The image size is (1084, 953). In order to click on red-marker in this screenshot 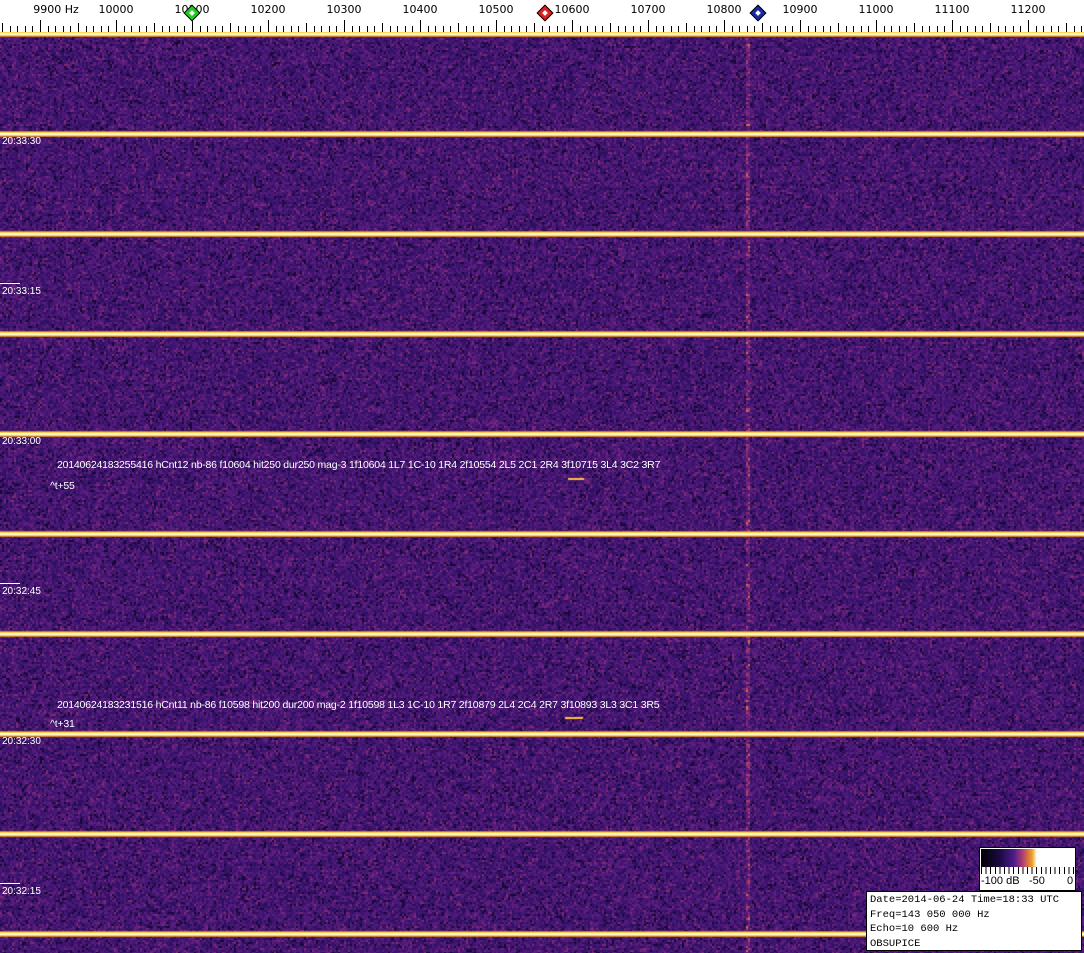, I will do `click(545, 13)`.